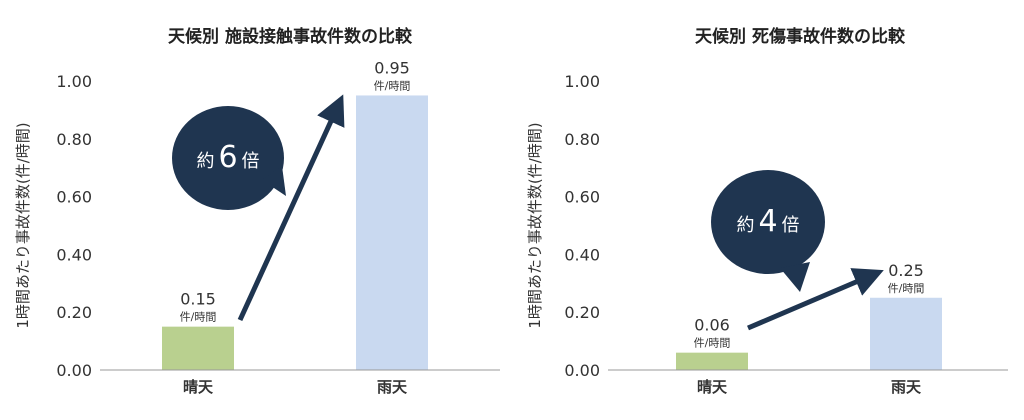 Image resolution: width=1024 pixels, height=420 pixels. Describe the element at coordinates (800, 36) in the screenshot. I see `chart-title: 天候別 死傷事故件数の比較` at that location.